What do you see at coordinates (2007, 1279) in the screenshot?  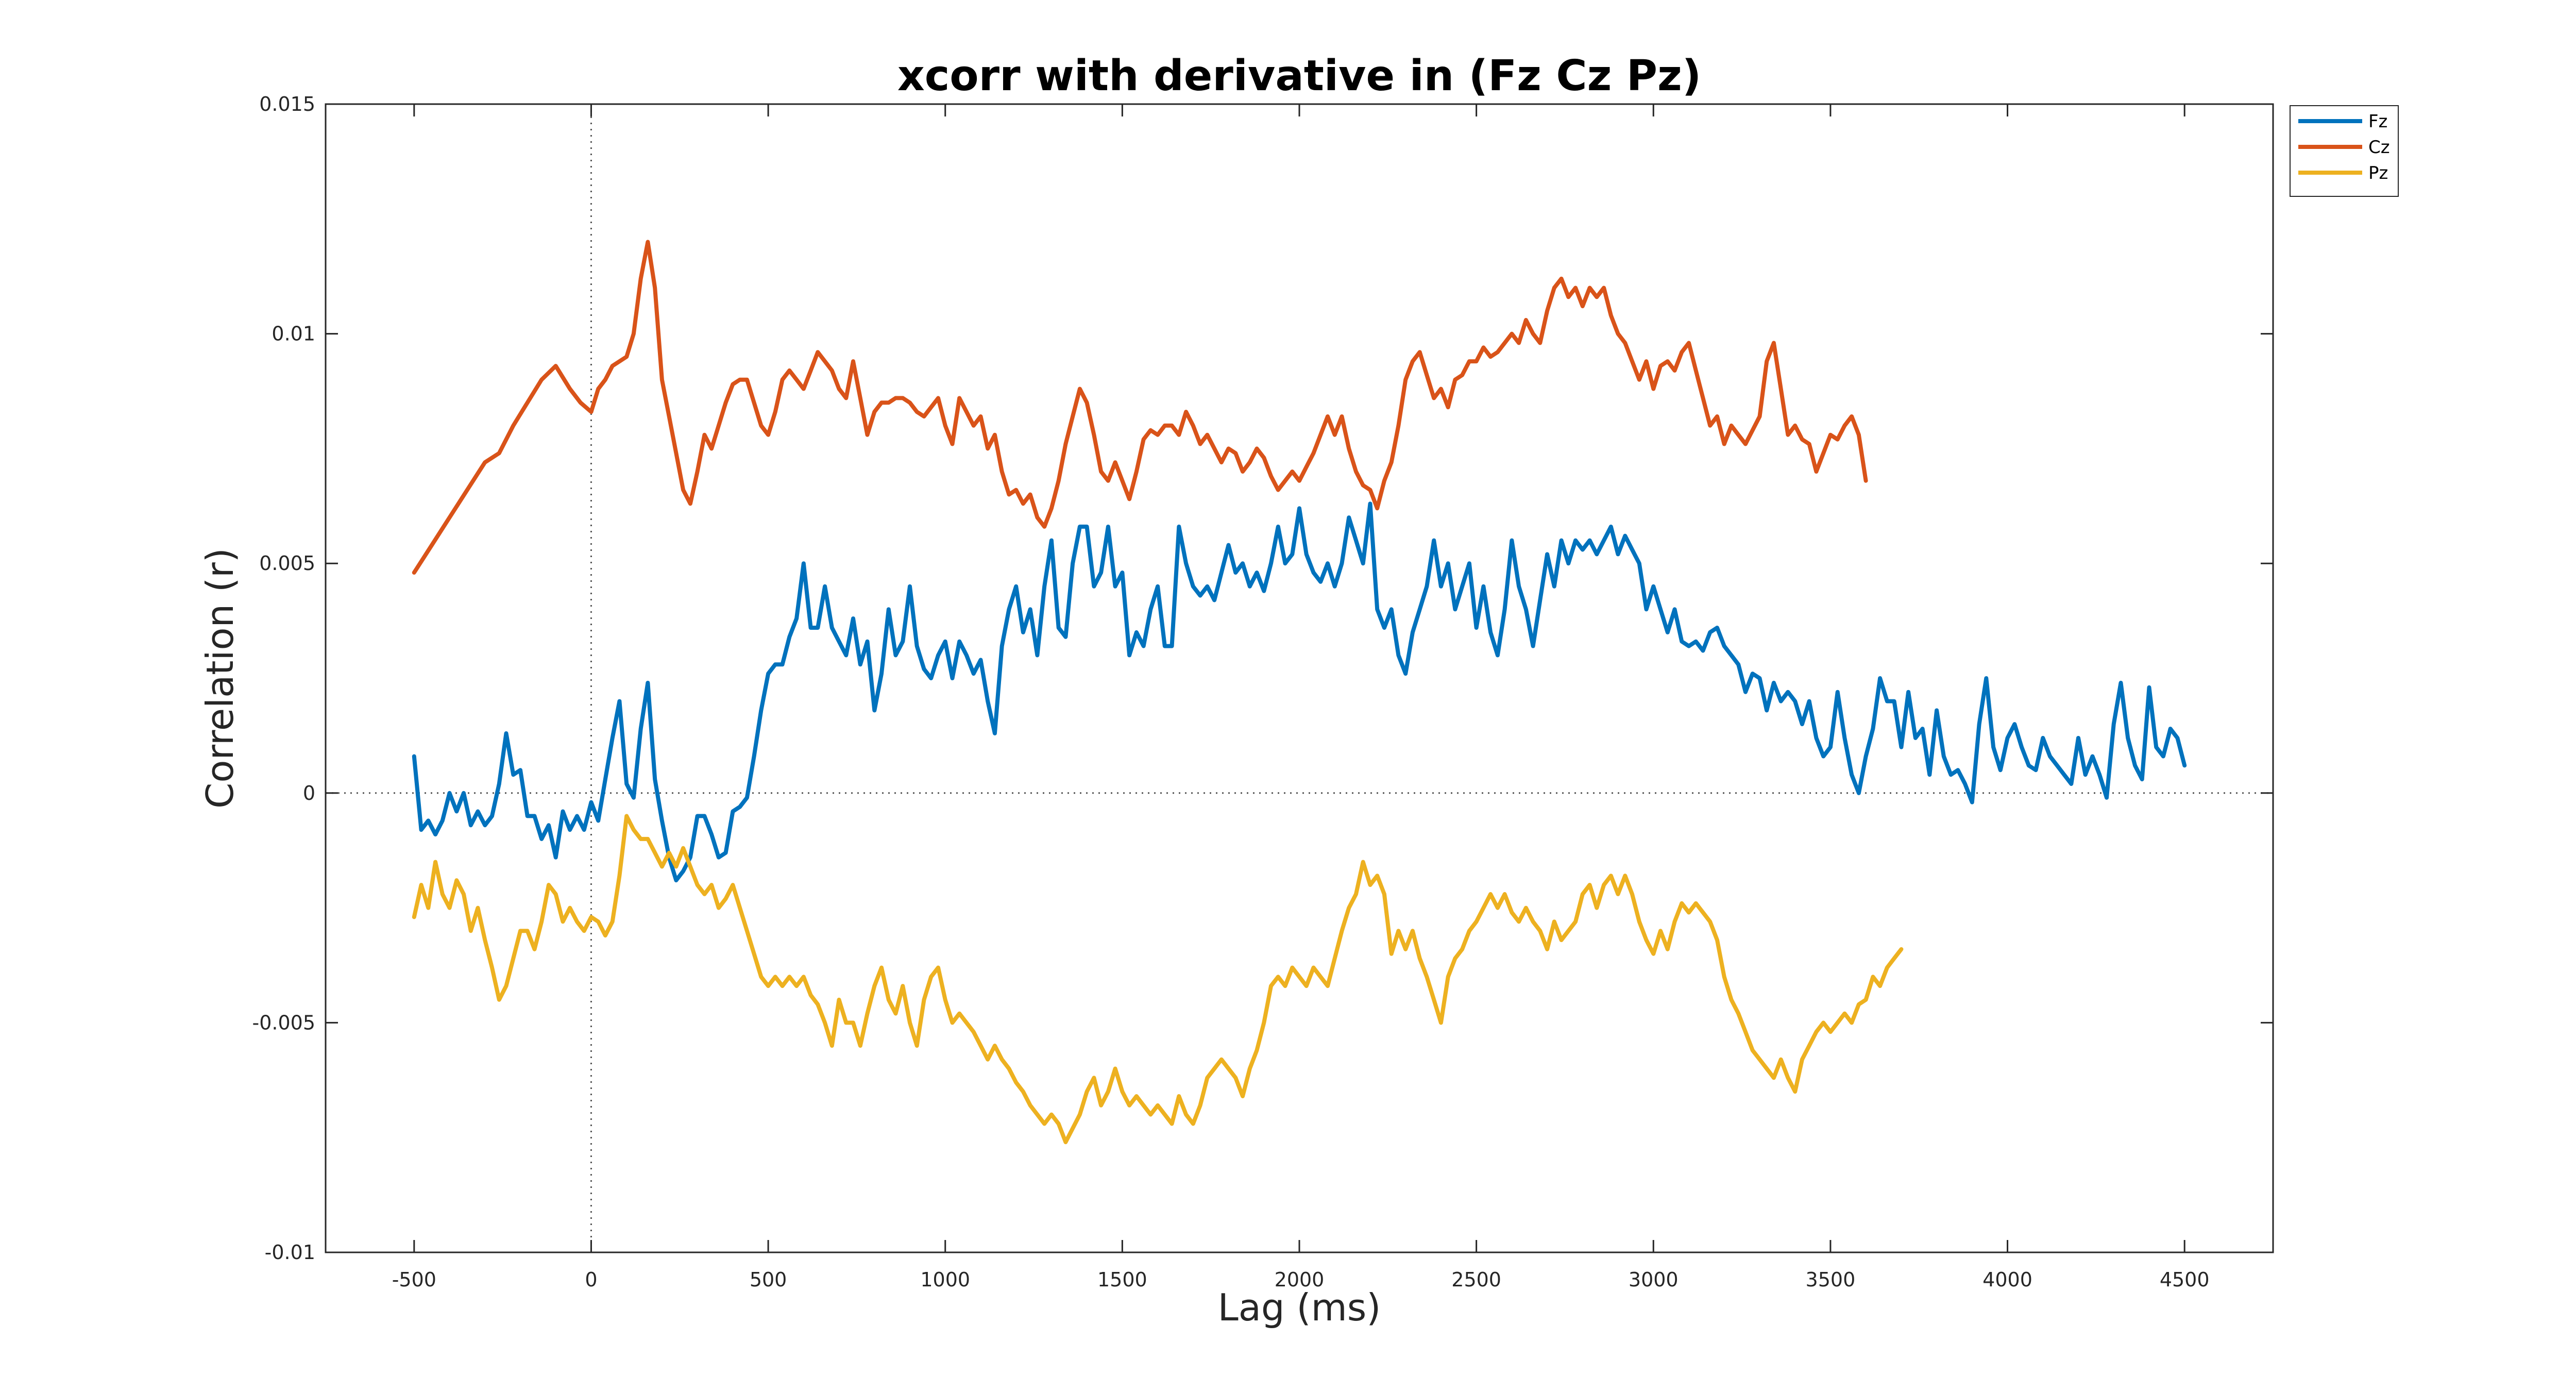 I see `x-tick-label: 4000` at bounding box center [2007, 1279].